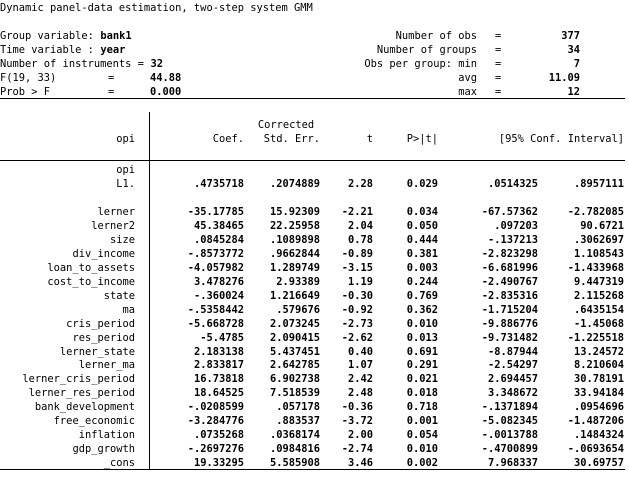 The height and width of the screenshot is (501, 629). What do you see at coordinates (422, 337) in the screenshot?
I see `p-value: 0.013` at bounding box center [422, 337].